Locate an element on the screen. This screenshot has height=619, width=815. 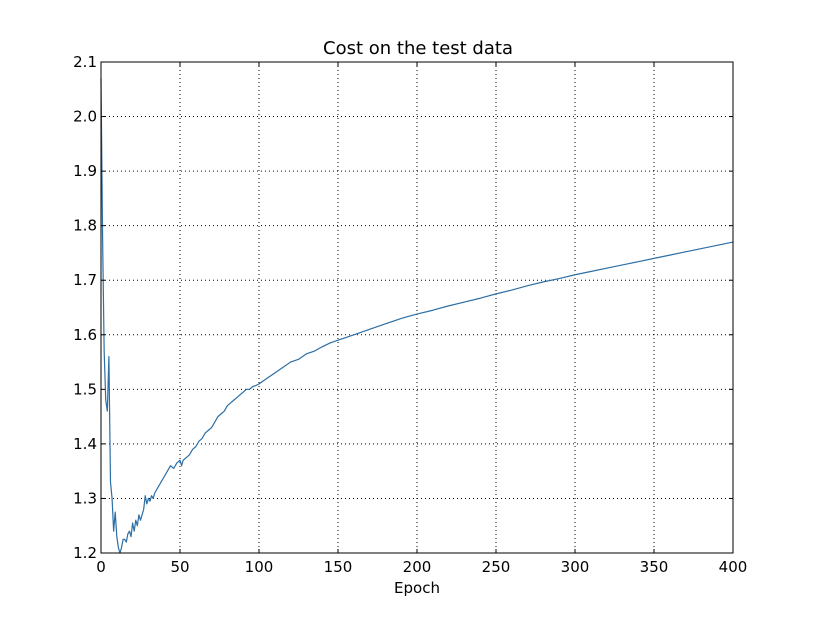
x-tick-label: 350 is located at coordinates (654, 567).